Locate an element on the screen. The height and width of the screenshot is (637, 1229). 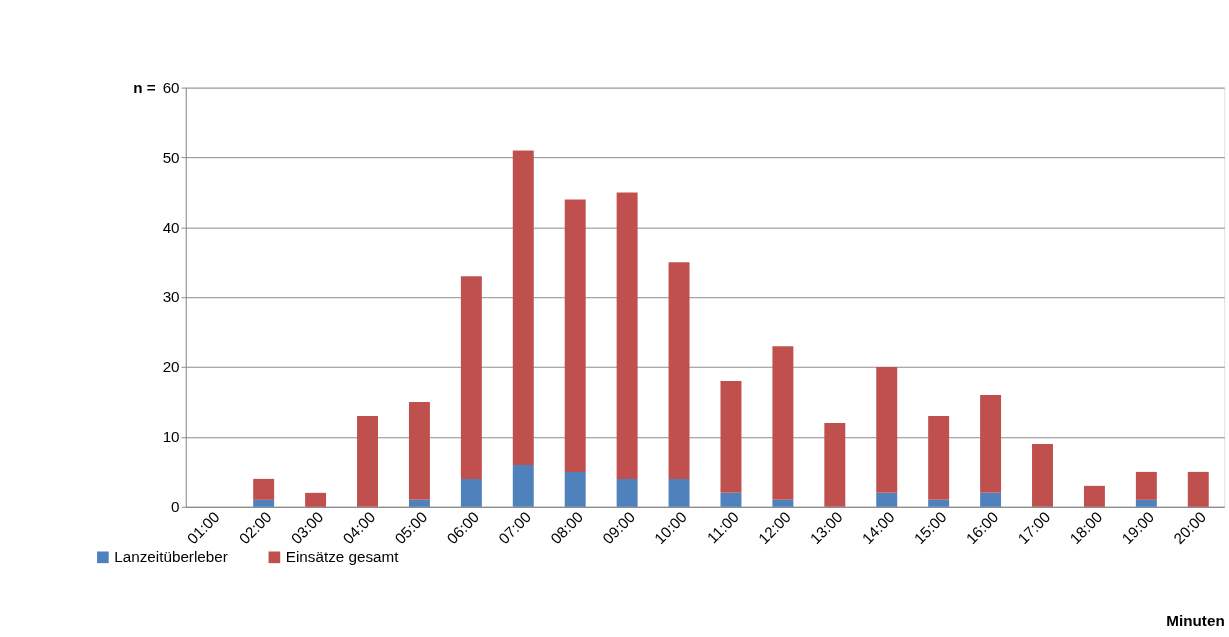
y-tick-label: 10 is located at coordinates (171, 437).